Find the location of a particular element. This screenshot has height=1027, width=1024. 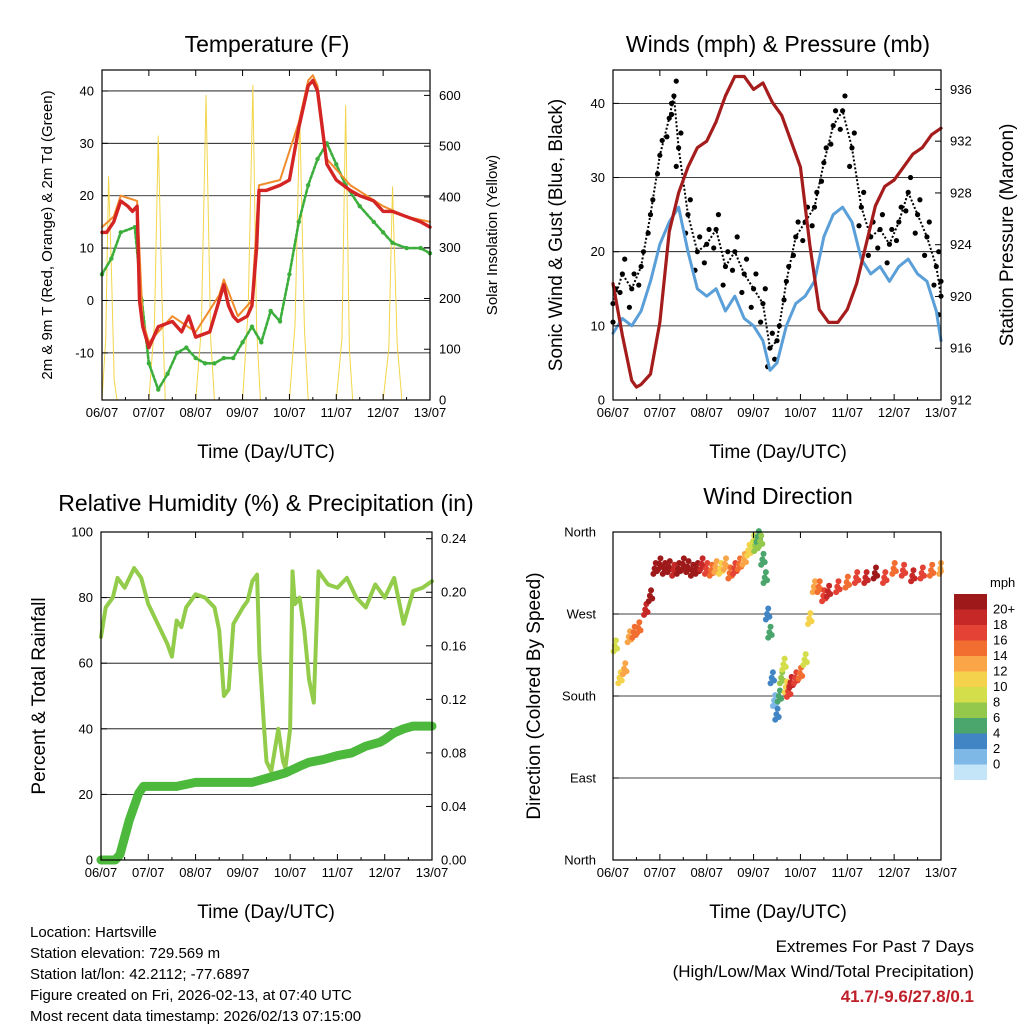

humidity-xlabel: Time (Day/UTC) is located at coordinates (266, 912).